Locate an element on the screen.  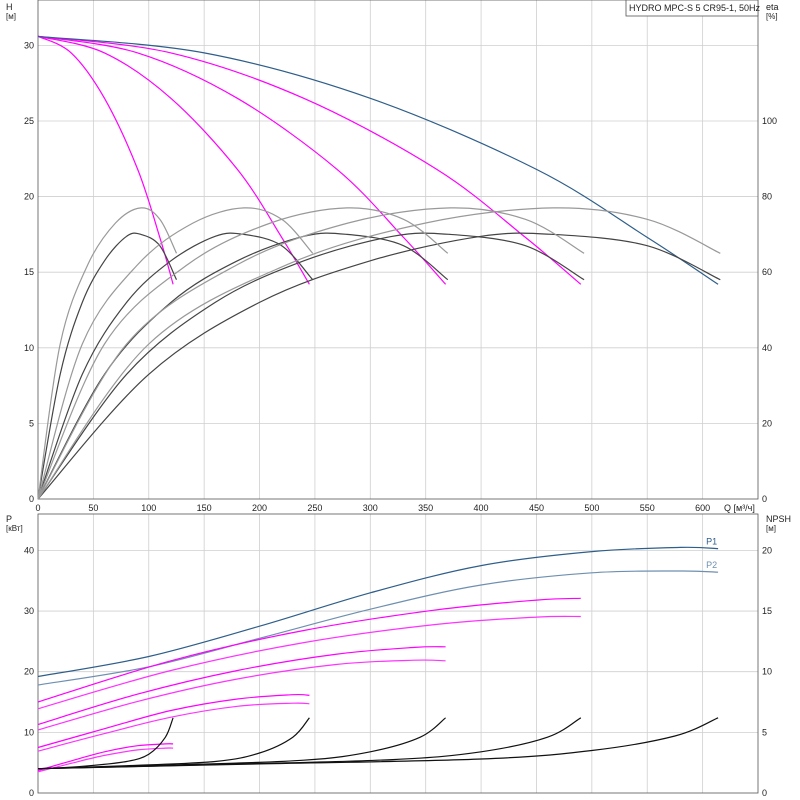
x-tick-5: 250 is located at coordinates (314, 508).